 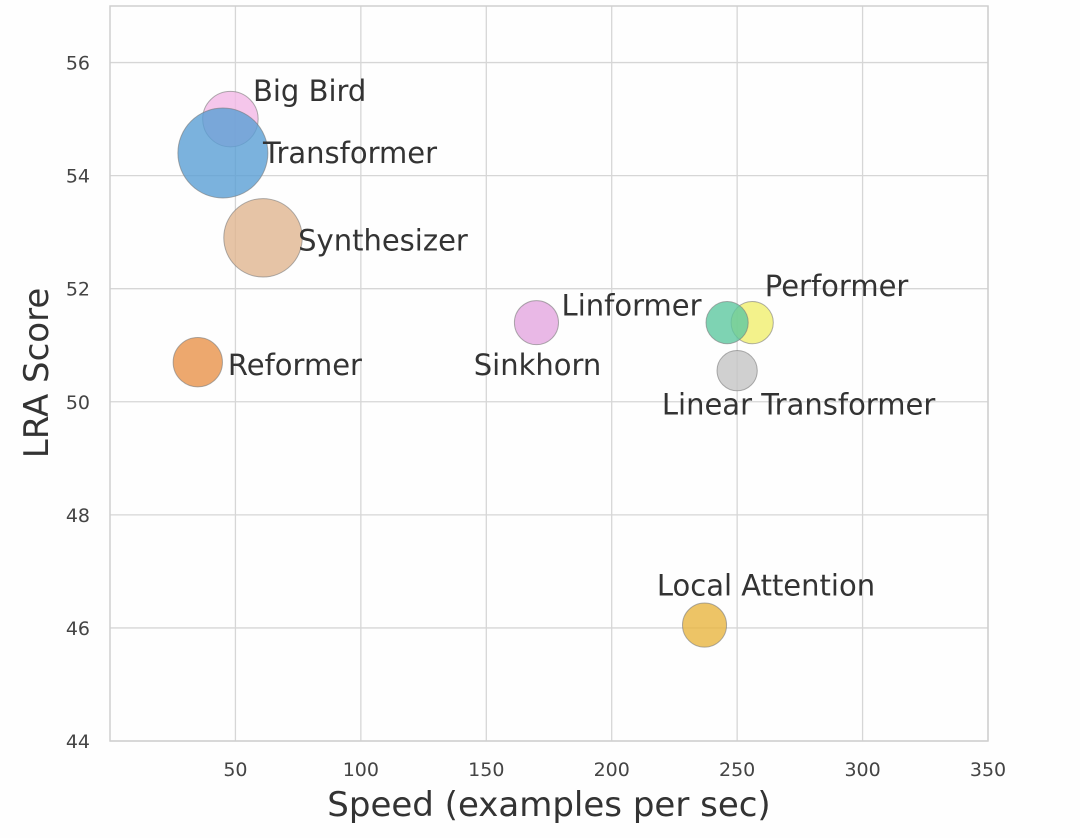 What do you see at coordinates (612, 770) in the screenshot?
I see `x-tick-label: 200` at bounding box center [612, 770].